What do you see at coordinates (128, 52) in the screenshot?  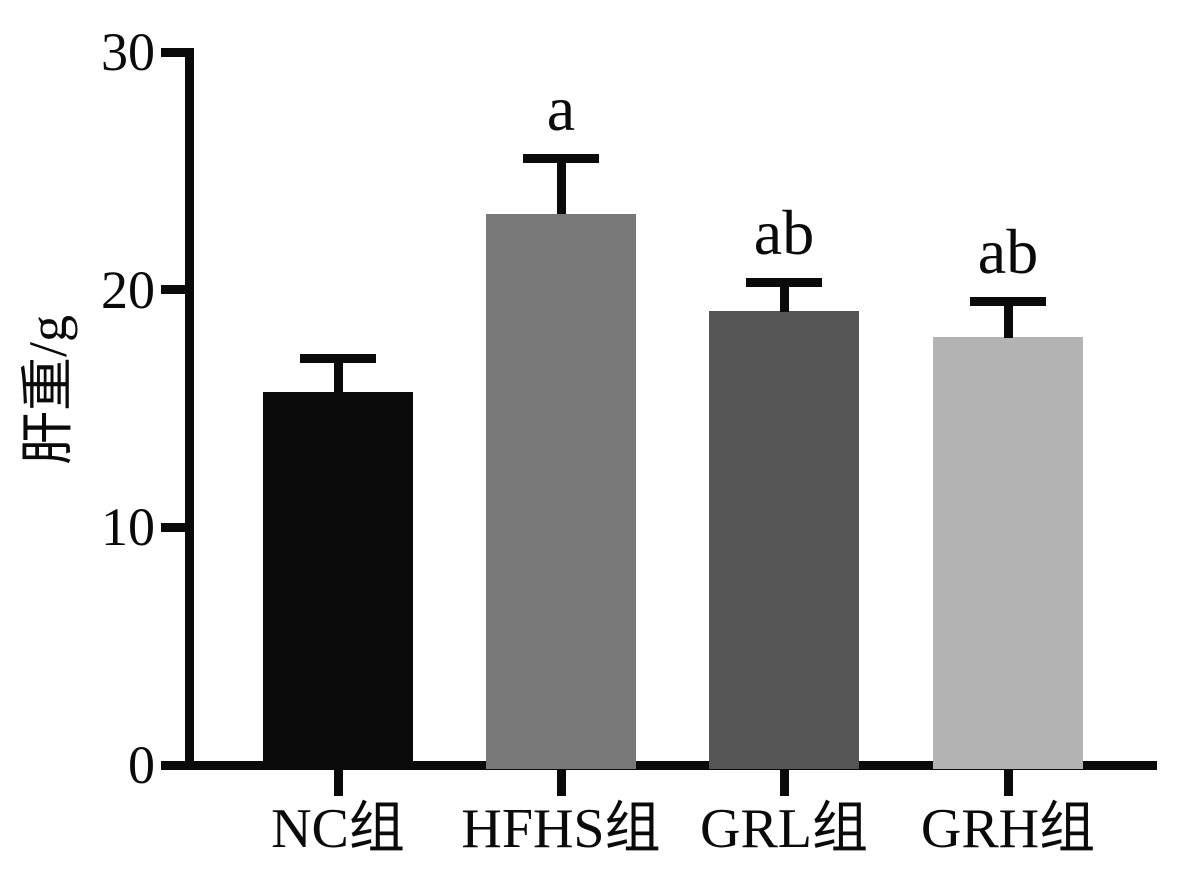 I see `y-tick-label: 30` at bounding box center [128, 52].